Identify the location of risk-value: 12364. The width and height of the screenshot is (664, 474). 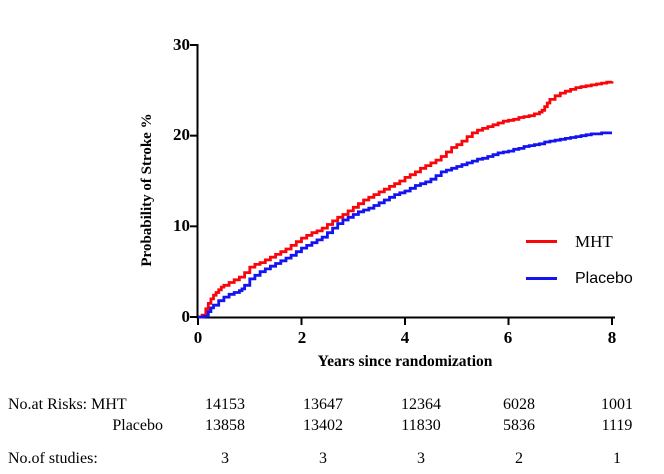
(421, 404).